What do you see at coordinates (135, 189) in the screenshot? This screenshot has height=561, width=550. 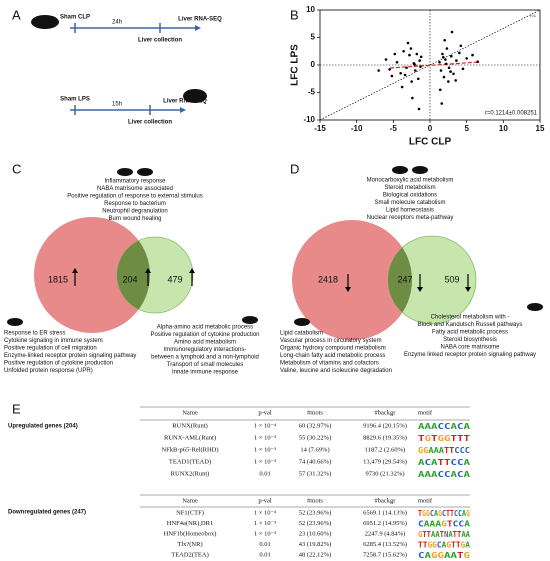 I see `shared-term: NABA matrisome associated` at bounding box center [135, 189].